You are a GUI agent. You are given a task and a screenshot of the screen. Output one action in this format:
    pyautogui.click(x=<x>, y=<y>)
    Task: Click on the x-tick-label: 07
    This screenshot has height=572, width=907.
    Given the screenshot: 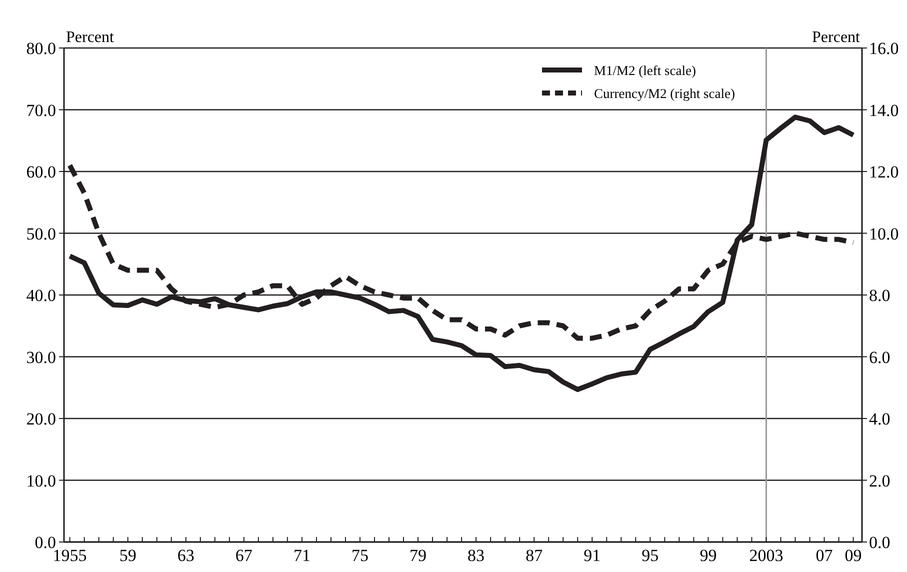 What is the action you would take?
    pyautogui.click(x=825, y=555)
    